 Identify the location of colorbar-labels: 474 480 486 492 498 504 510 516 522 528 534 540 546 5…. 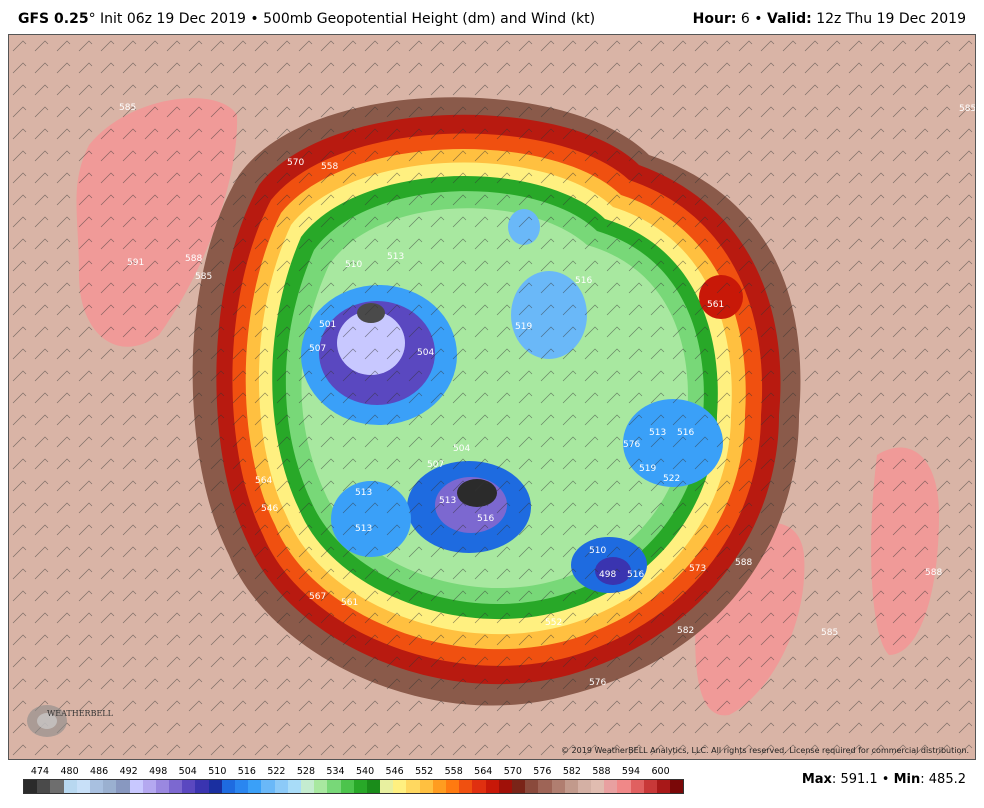
(363, 772).